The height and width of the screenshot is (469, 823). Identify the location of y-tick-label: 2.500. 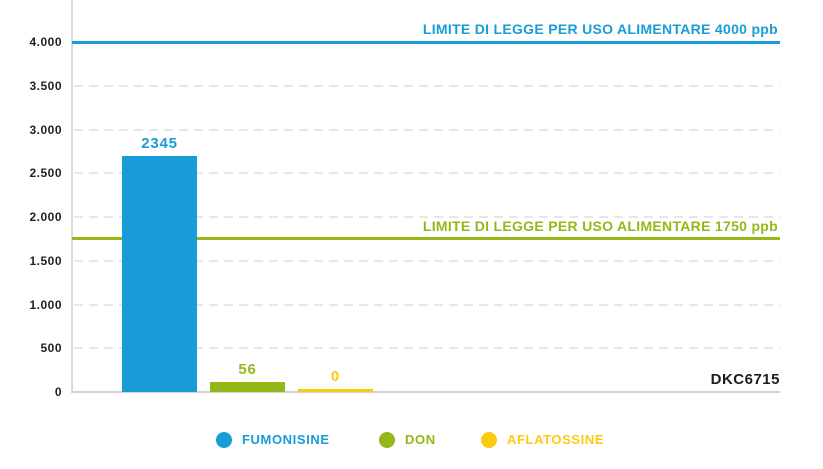
(45, 173).